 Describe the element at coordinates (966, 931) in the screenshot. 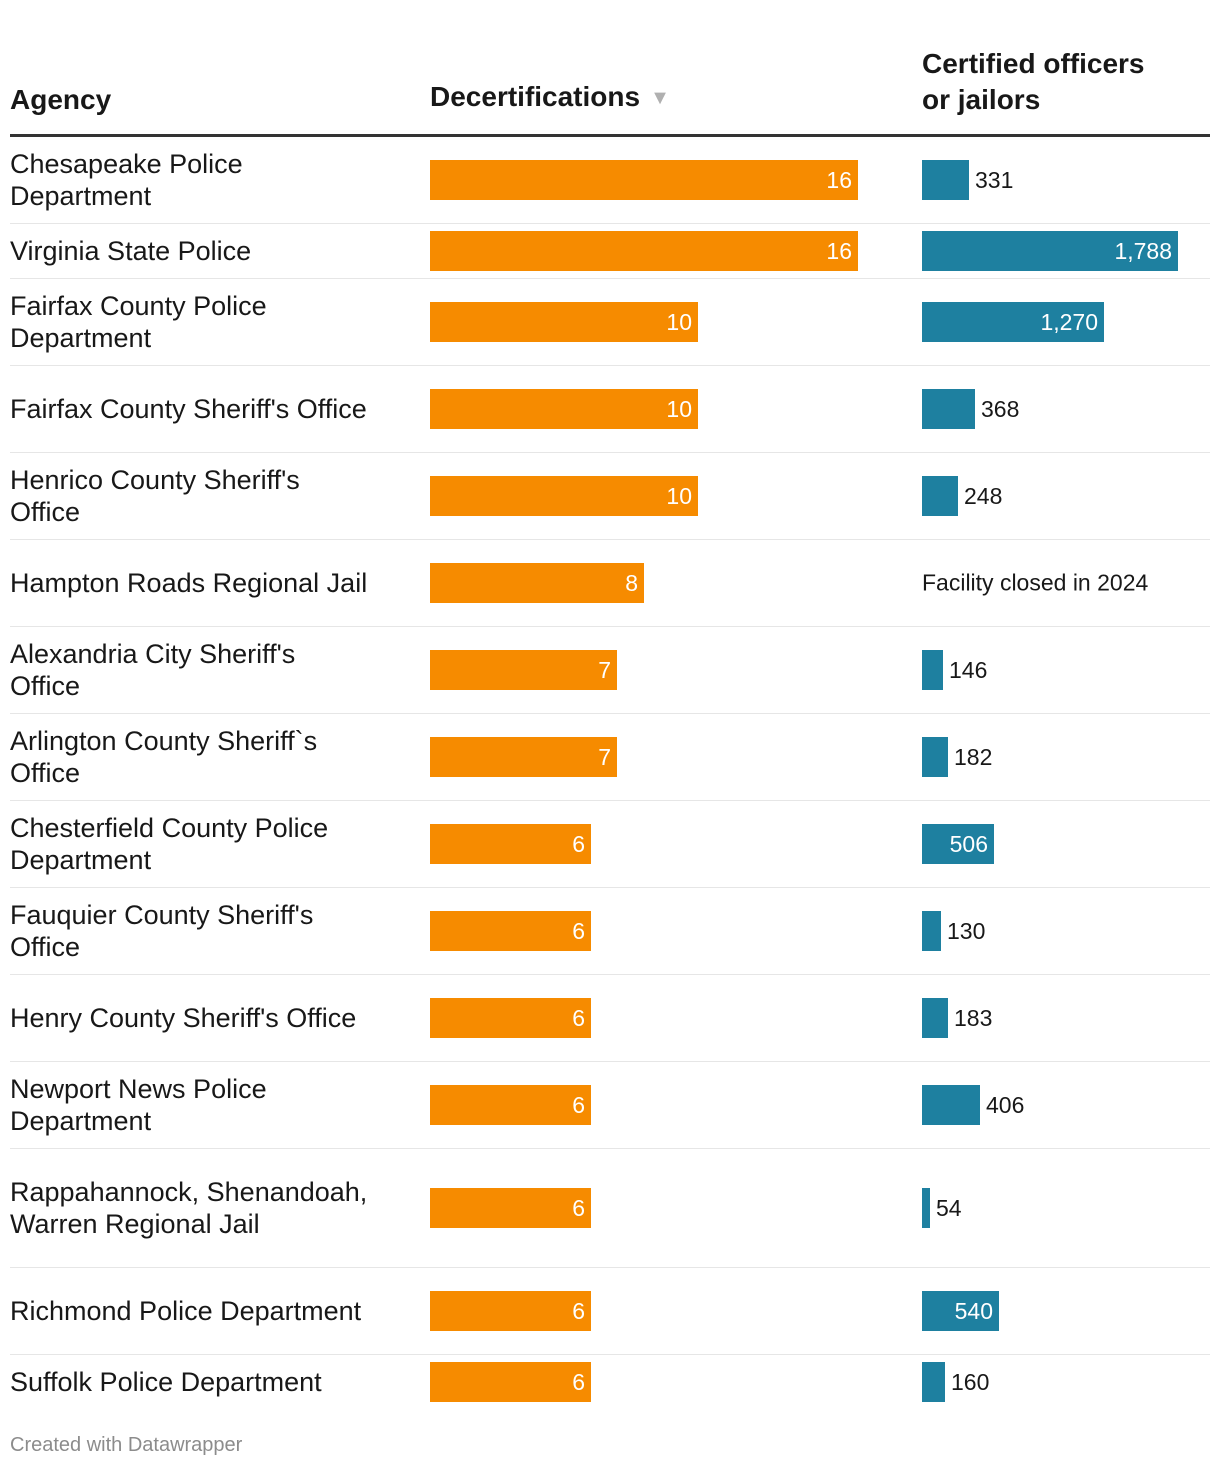

I see `certified-value: 130` at that location.